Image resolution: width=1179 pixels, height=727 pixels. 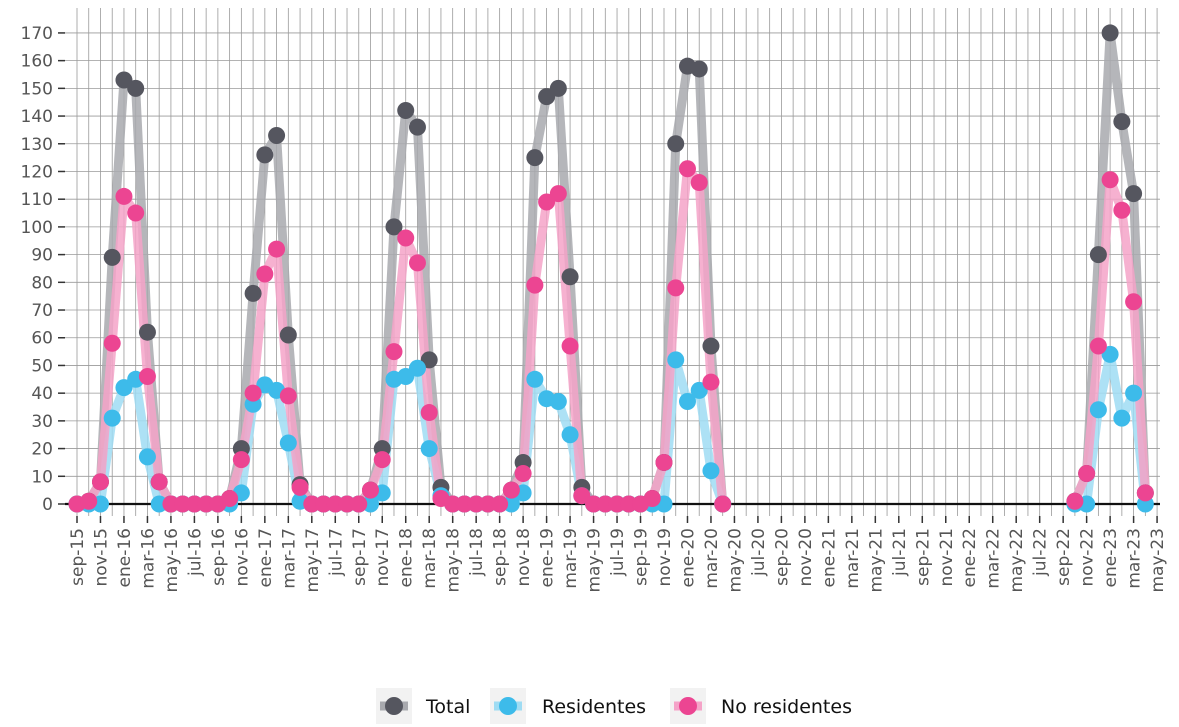 What do you see at coordinates (42, 283) in the screenshot?
I see `y-tick-label-80: 80` at bounding box center [42, 283].